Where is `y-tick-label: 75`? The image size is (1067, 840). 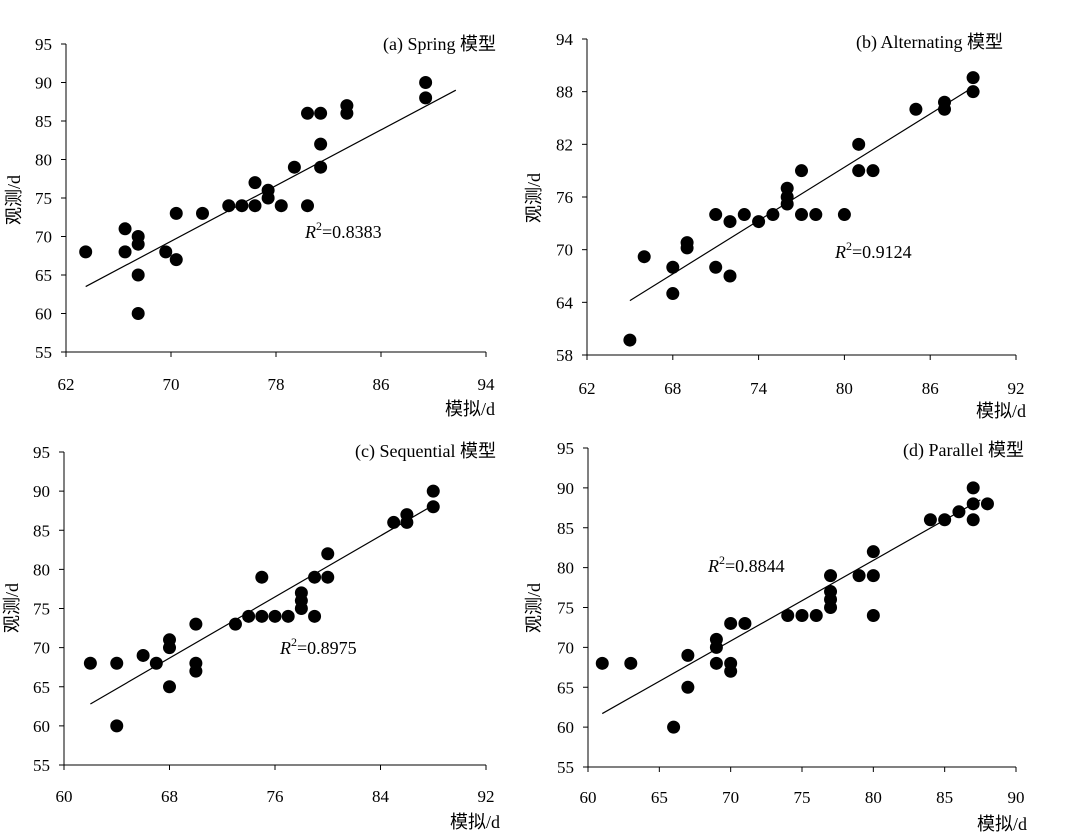
y-tick-label: 75 is located at coordinates (565, 608).